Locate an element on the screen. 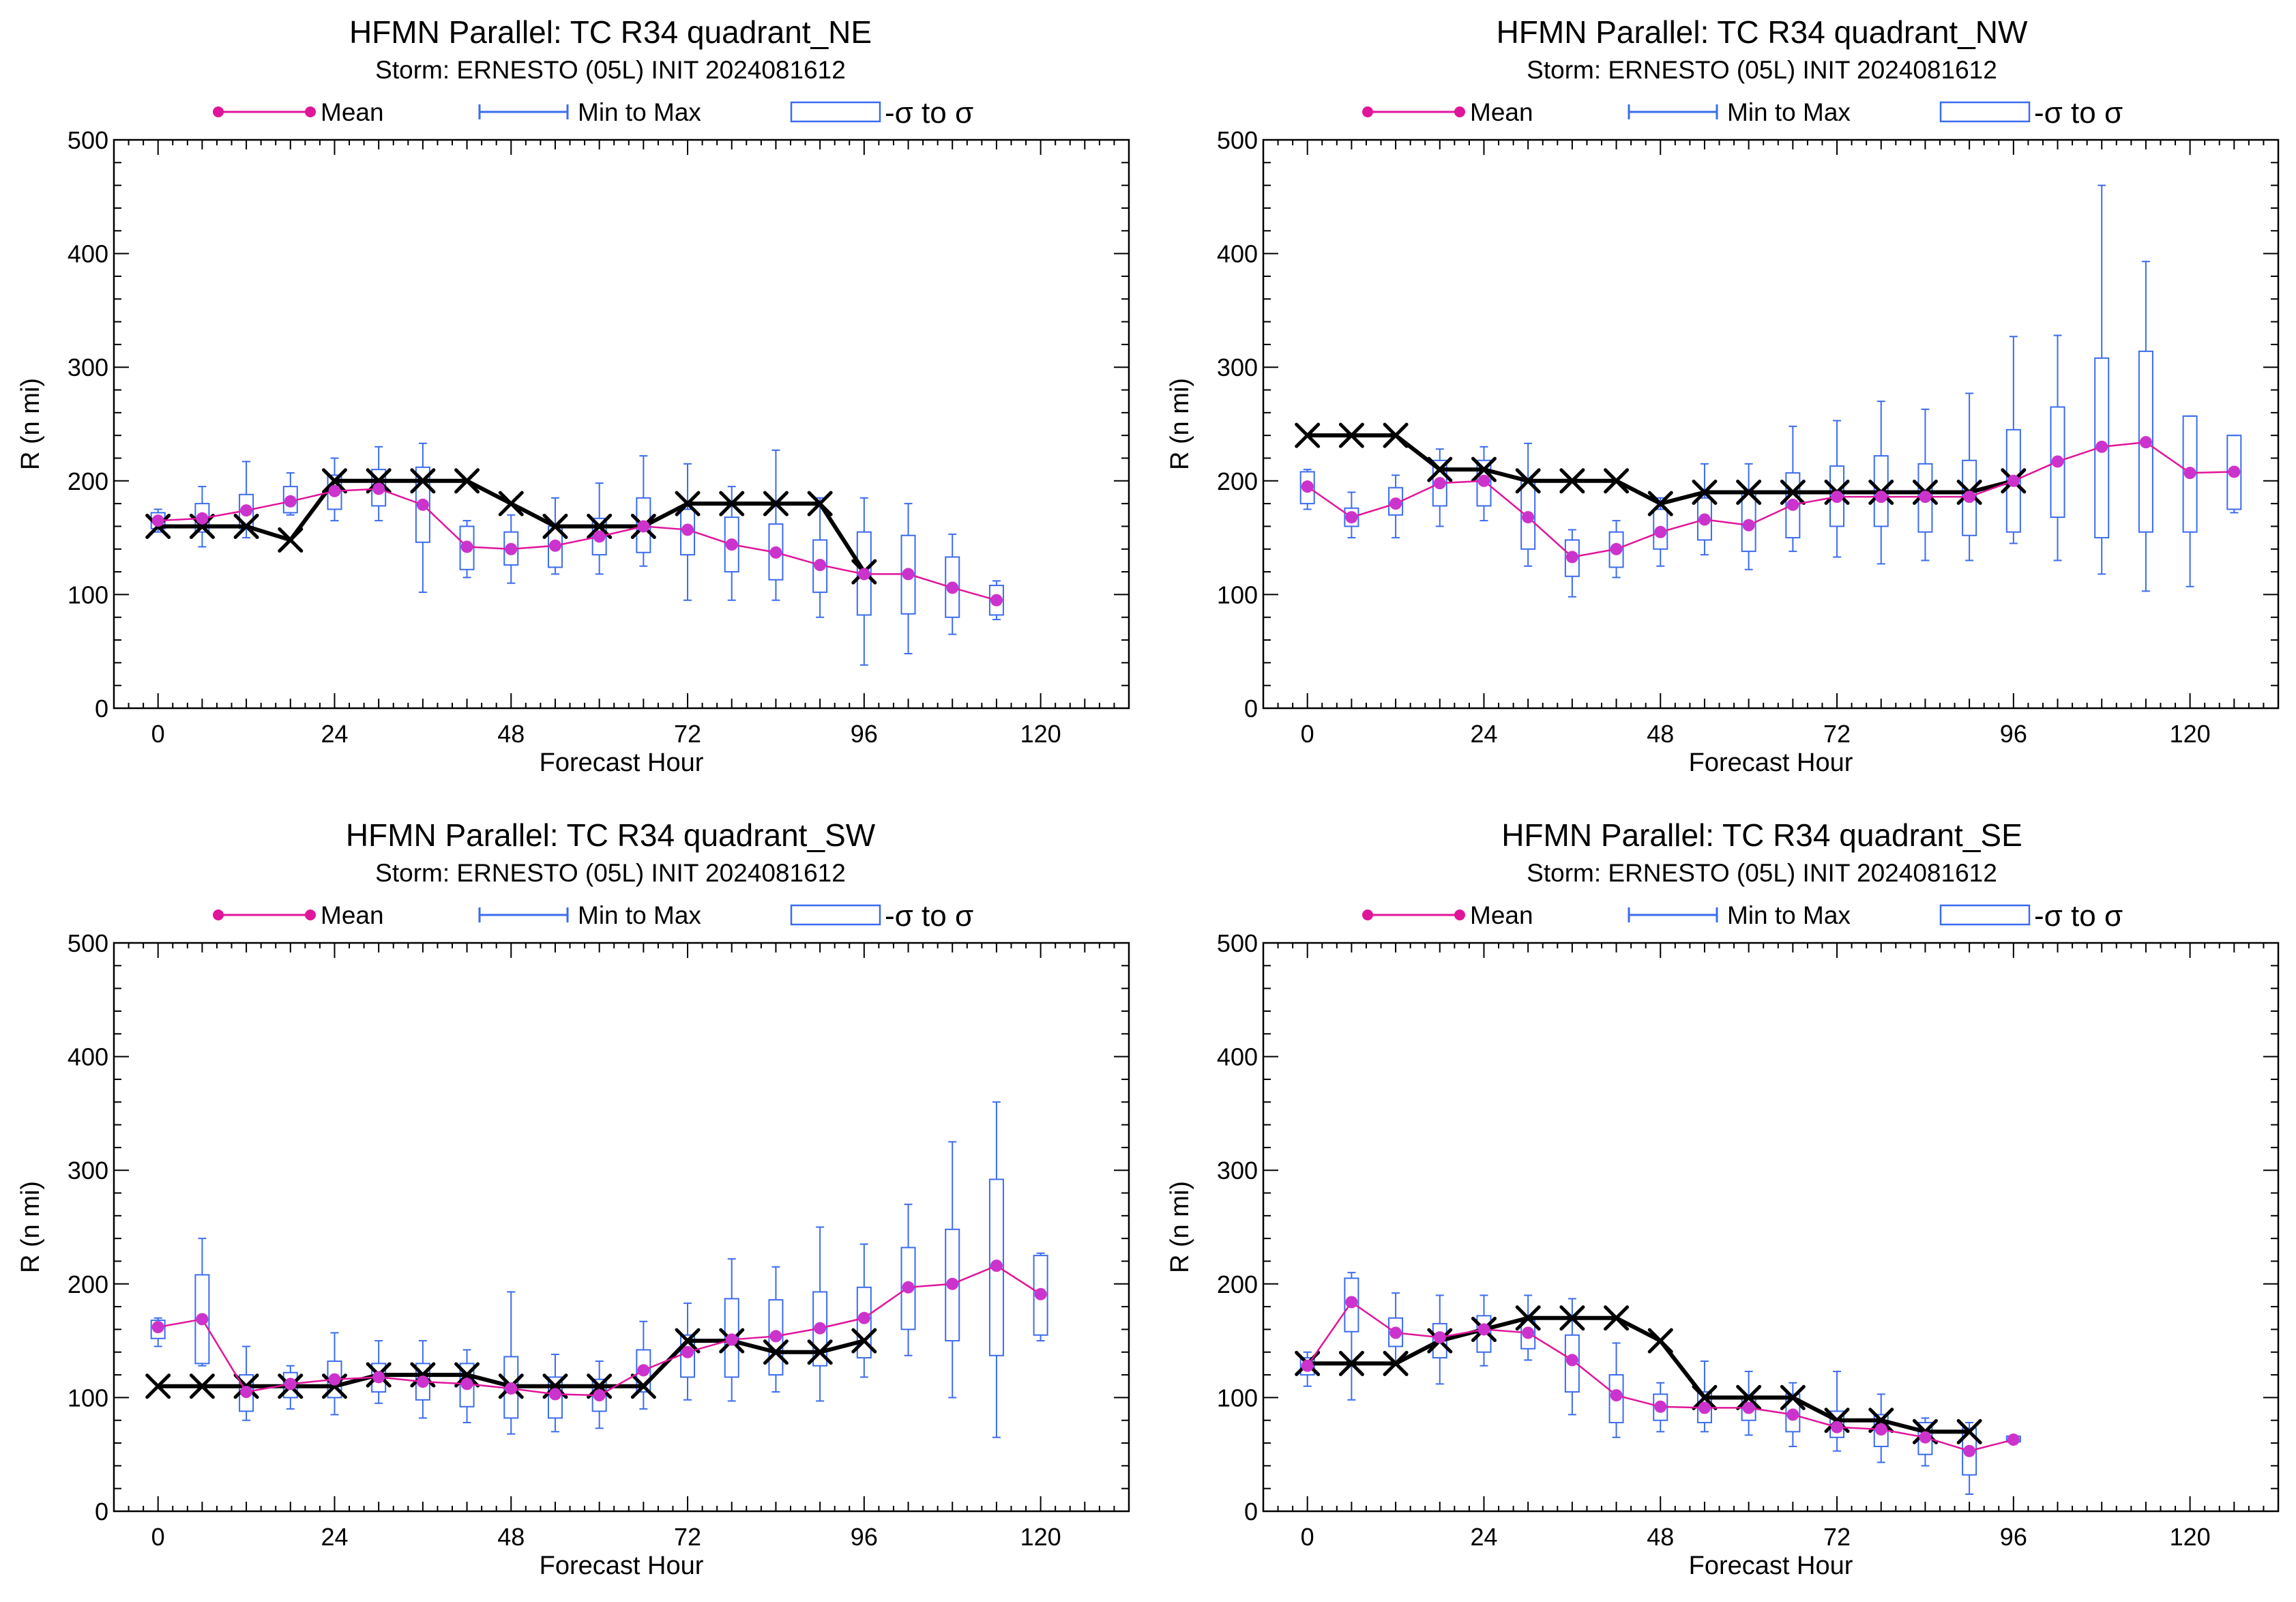 This screenshot has height=1602, width=2296. observed-line is located at coordinates (1661, 470).